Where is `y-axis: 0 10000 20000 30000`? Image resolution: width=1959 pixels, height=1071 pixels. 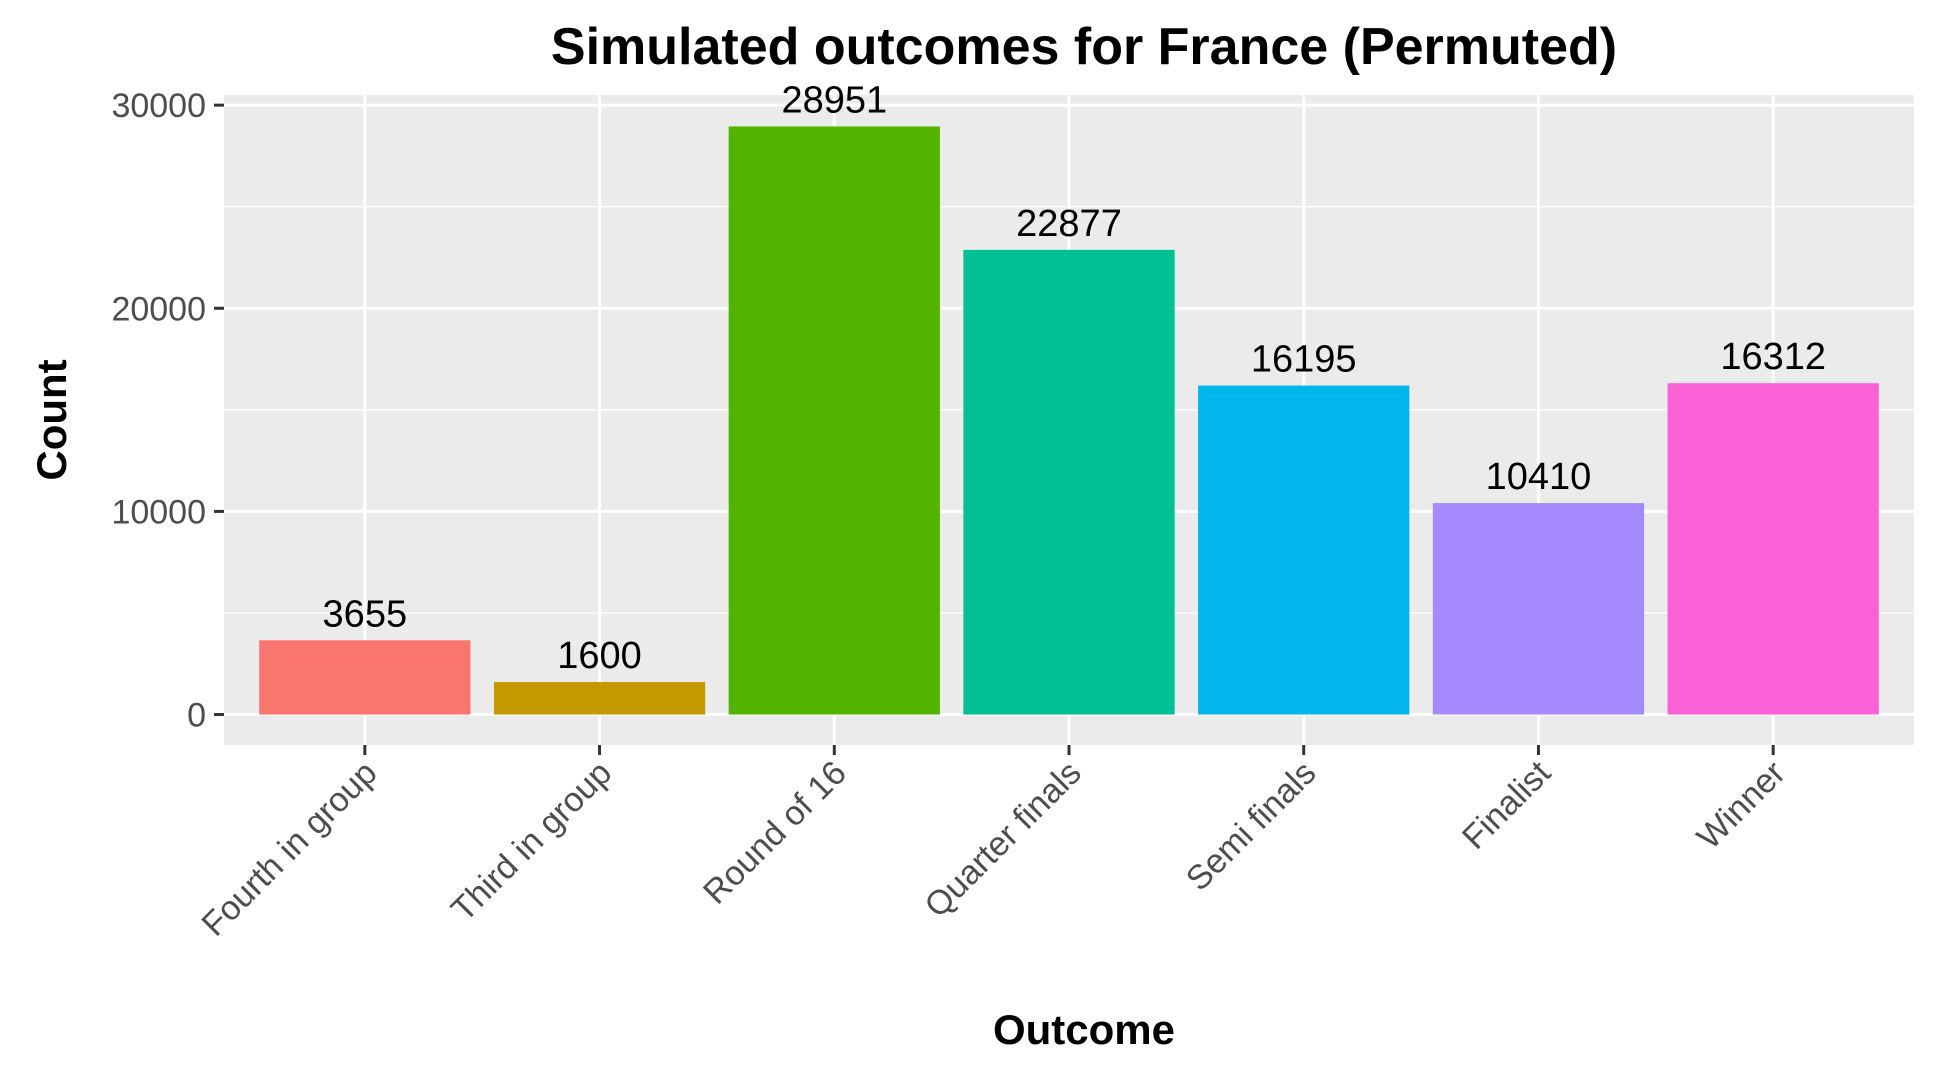
y-axis: 0 10000 20000 30000 is located at coordinates (167, 411).